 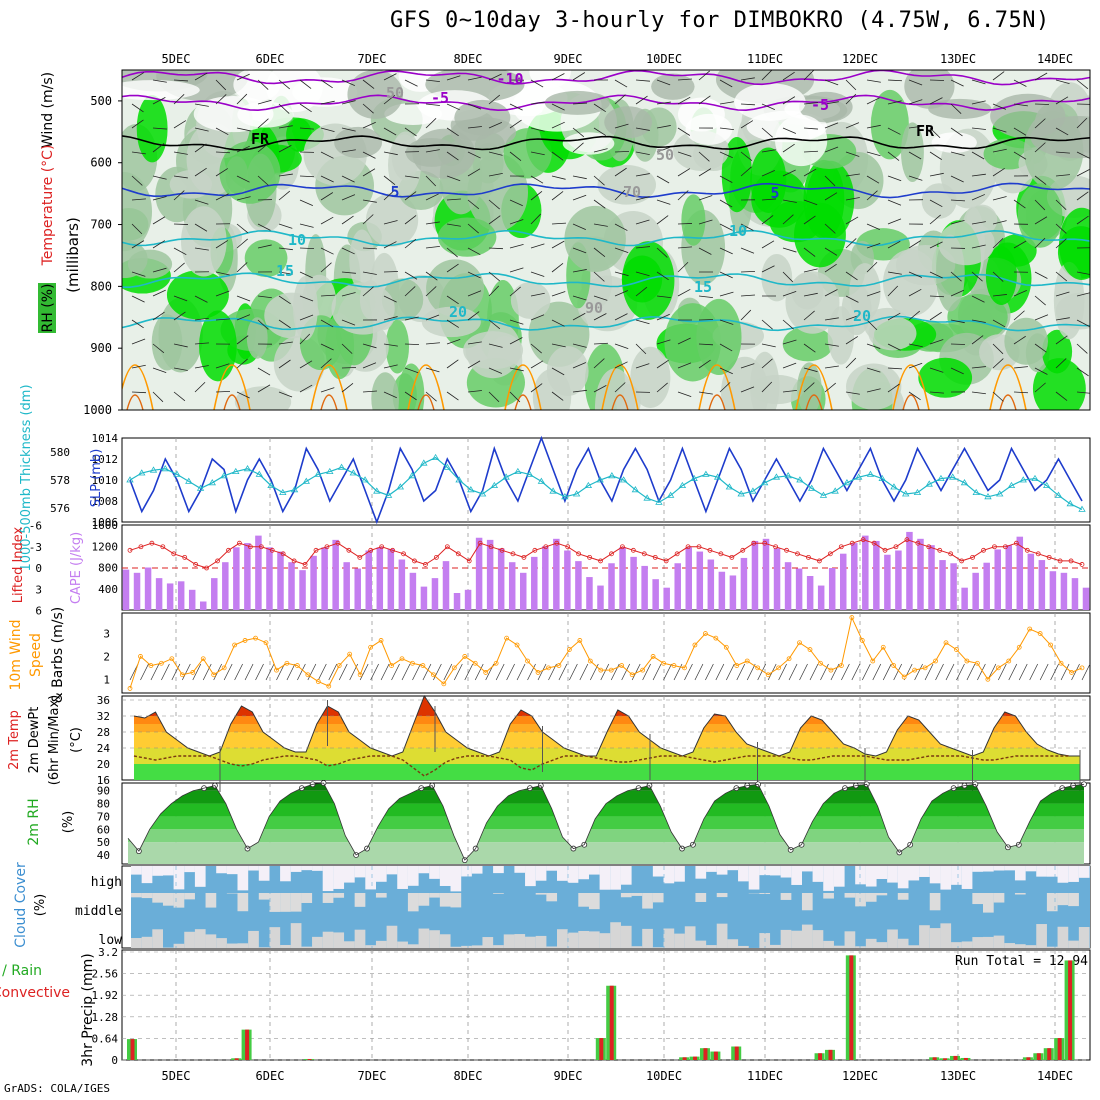 What do you see at coordinates (1082, 668) in the screenshot?
I see `wind10m-point` at bounding box center [1082, 668].